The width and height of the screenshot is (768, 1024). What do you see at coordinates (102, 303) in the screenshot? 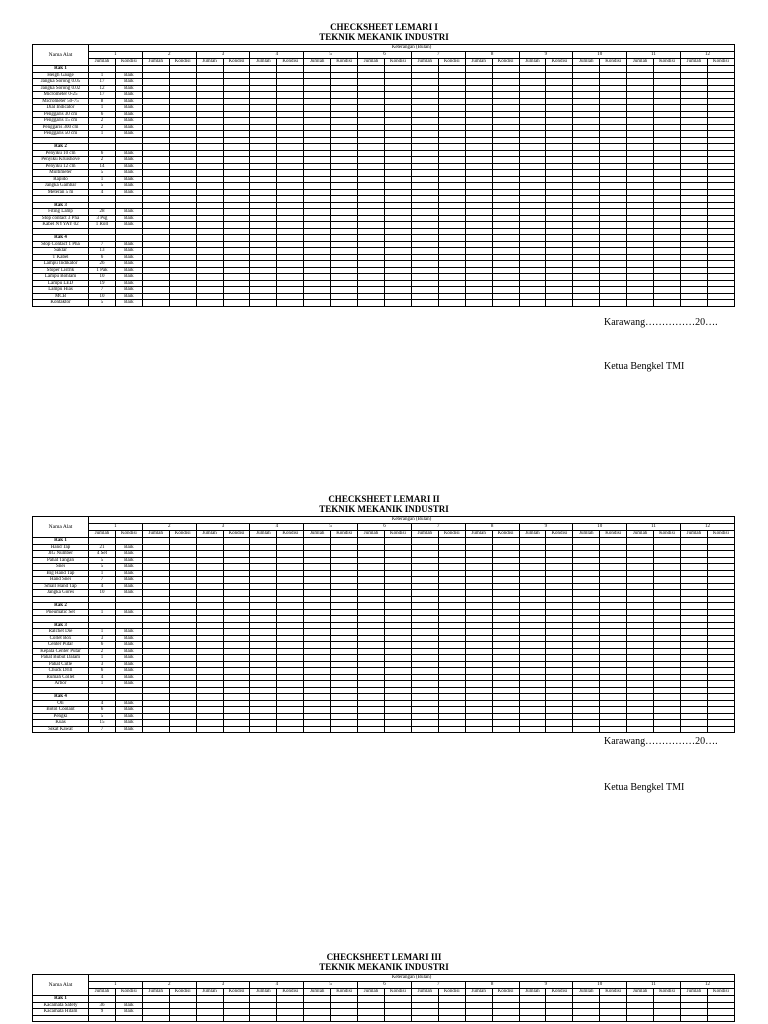
I see `jumlah-value-cell: 5` at bounding box center [102, 303].